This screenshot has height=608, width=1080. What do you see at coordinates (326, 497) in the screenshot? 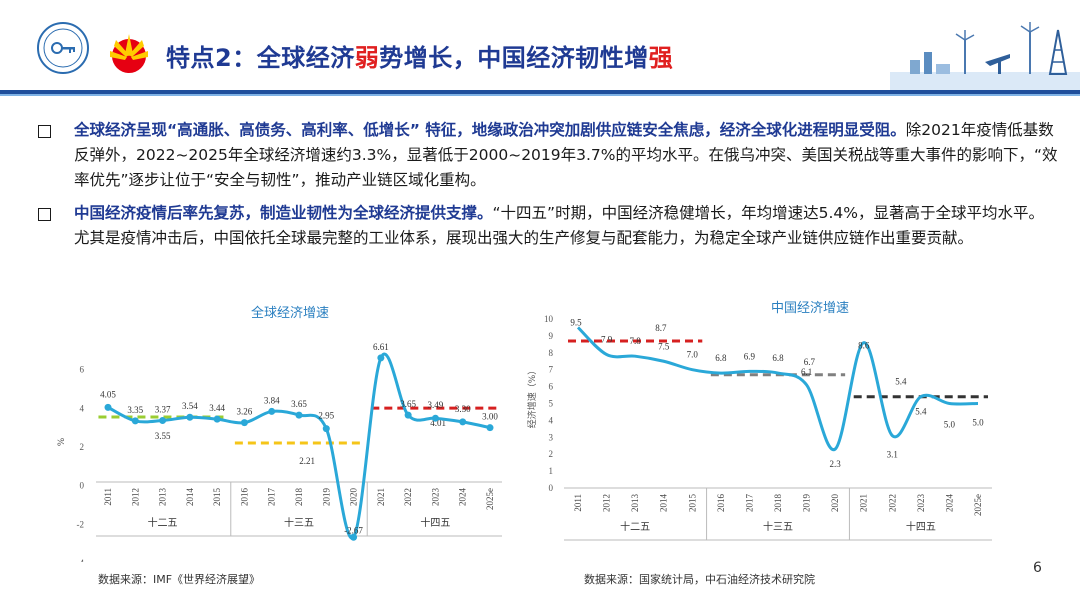
I see `x-tick-label: 2019` at bounding box center [326, 497].